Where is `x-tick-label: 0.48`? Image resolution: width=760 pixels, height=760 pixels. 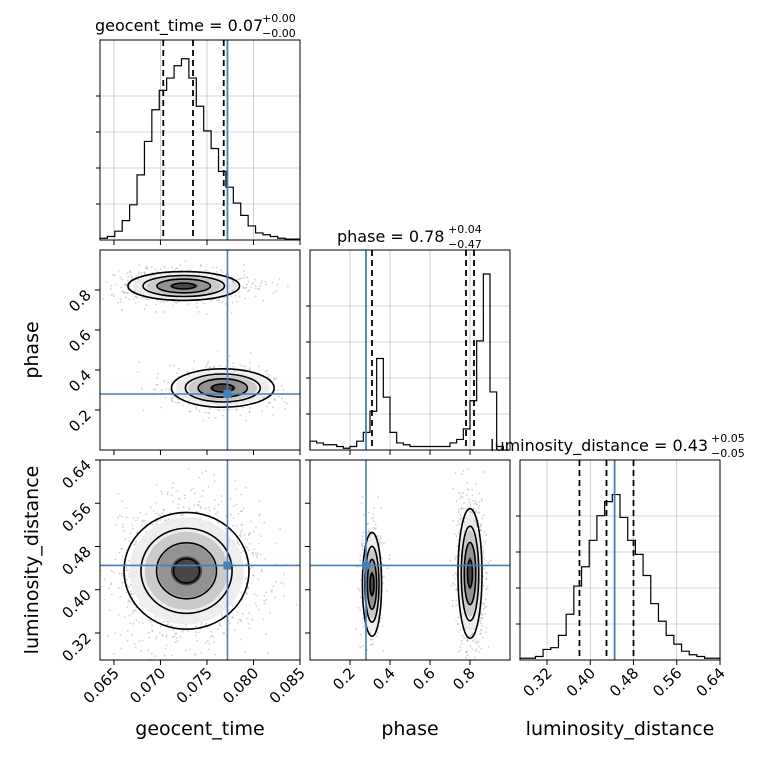
x-tick-label: 0.48 is located at coordinates (624, 682).